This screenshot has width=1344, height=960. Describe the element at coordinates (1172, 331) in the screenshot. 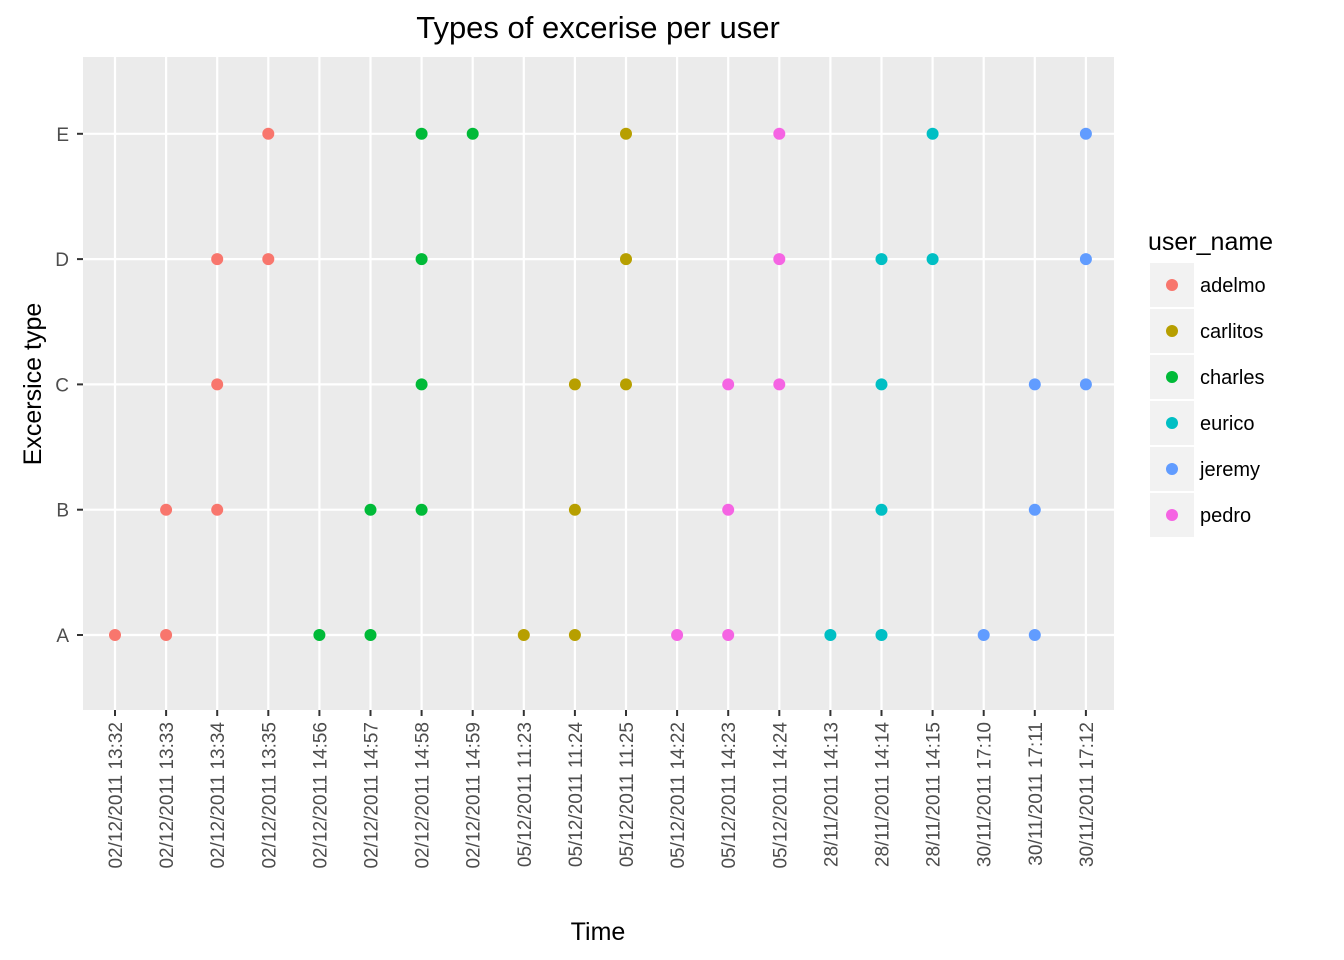

I see `legend-marker-carlitos` at that location.